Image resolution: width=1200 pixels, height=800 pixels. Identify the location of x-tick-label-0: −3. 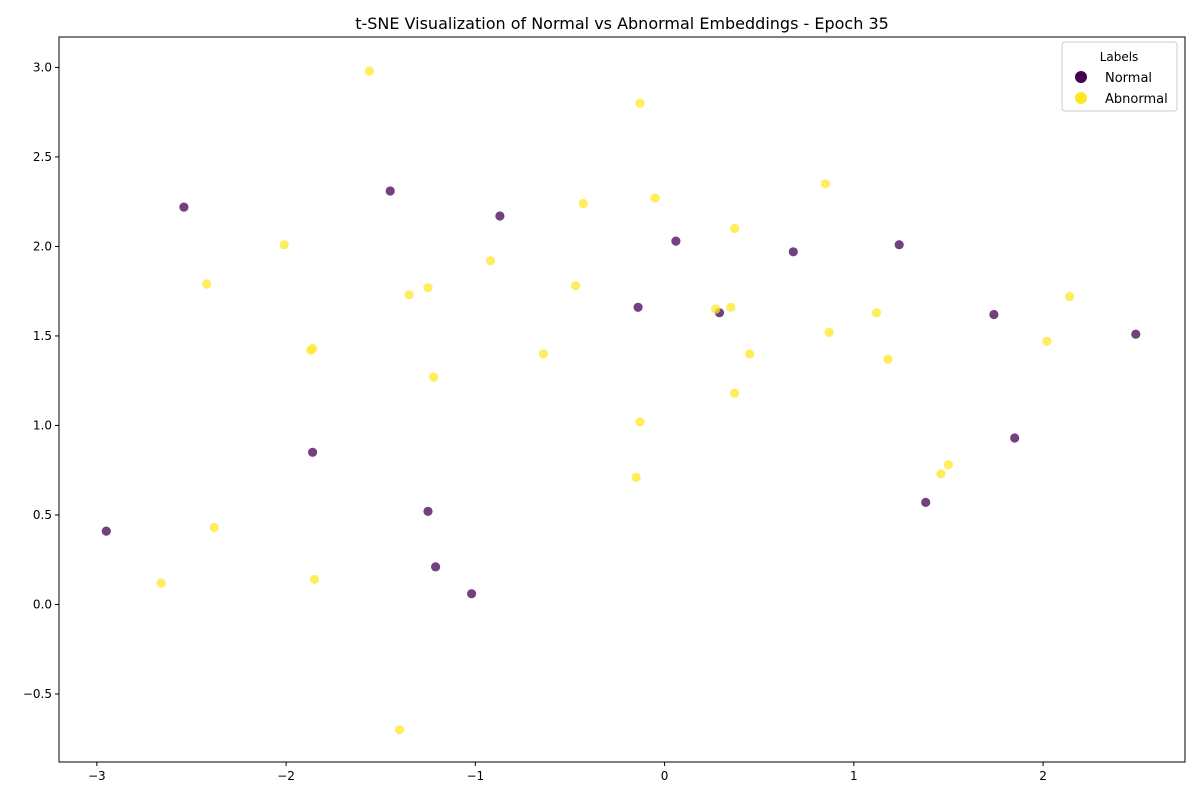
(97, 776).